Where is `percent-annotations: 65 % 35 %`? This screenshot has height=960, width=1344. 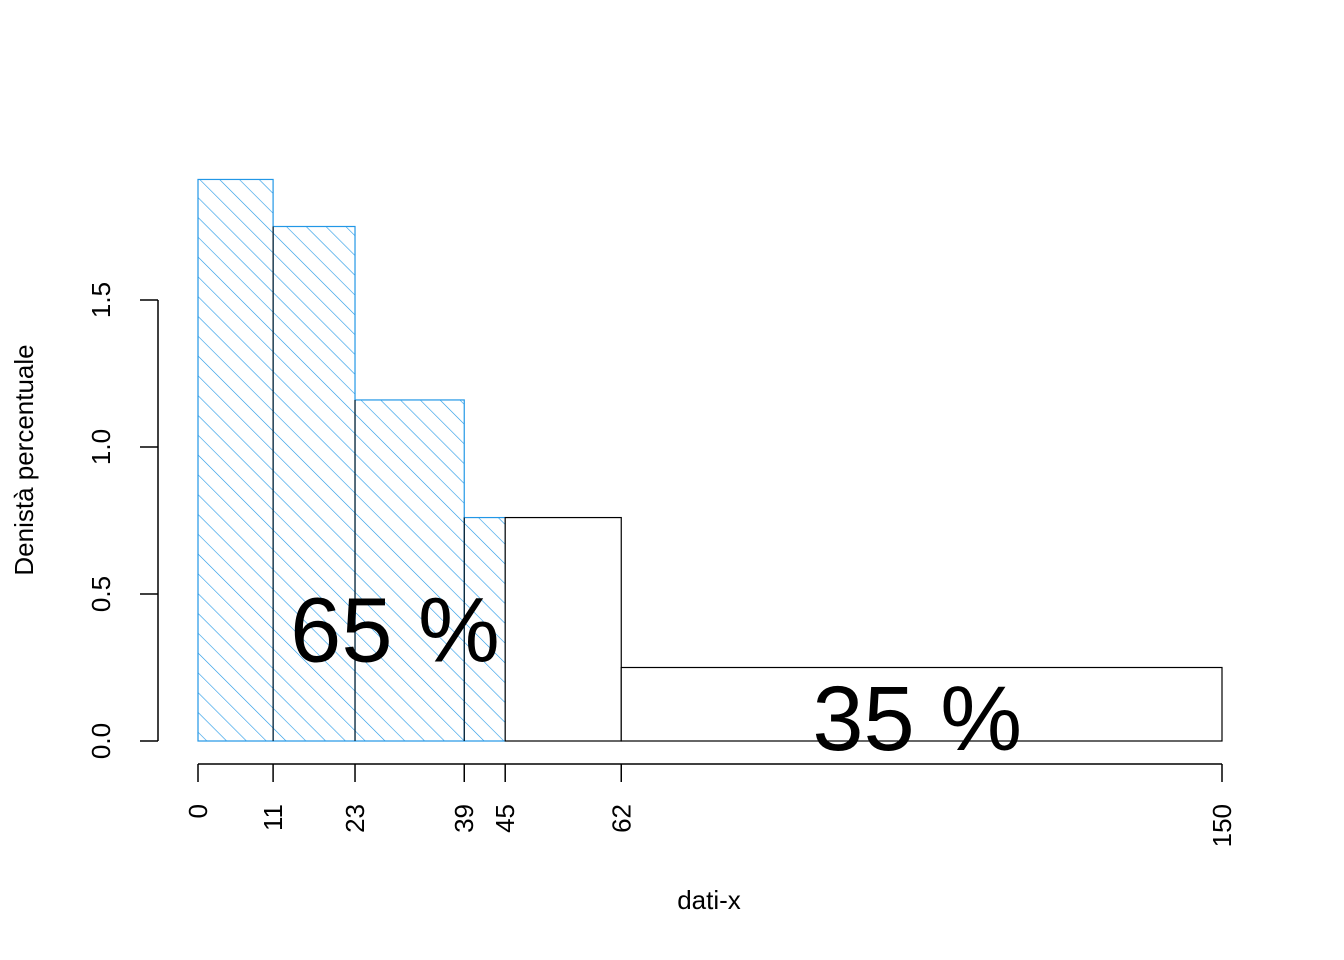
percent-annotations: 65 % 35 % is located at coordinates (656, 675).